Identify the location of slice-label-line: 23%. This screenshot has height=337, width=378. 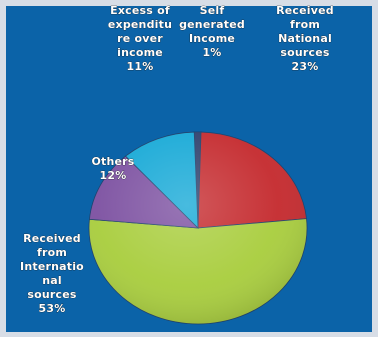
(305, 66).